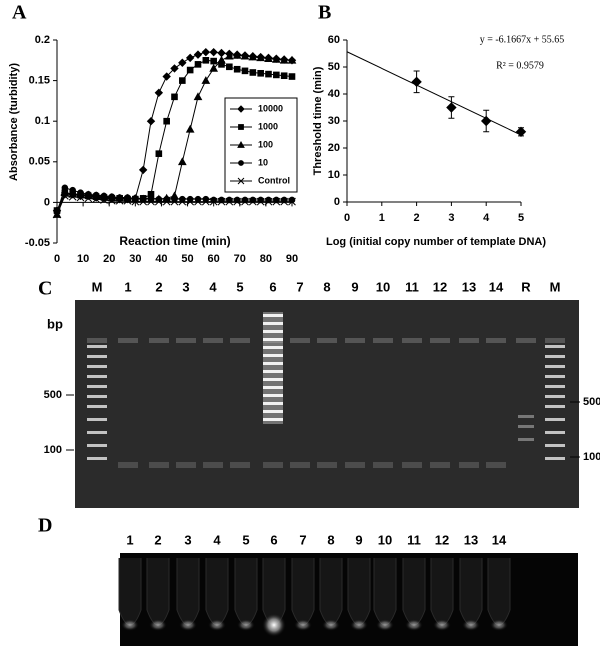 The image size is (600, 651). Describe the element at coordinates (412, 286) in the screenshot. I see `lane-label: 11` at that location.